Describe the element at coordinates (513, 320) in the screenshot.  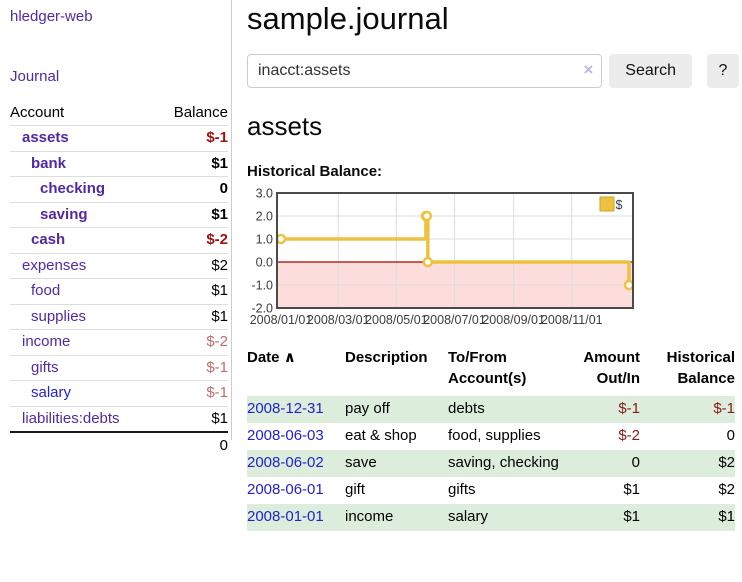
I see `x-axis-tick-label: 2008/09/01` at that location.